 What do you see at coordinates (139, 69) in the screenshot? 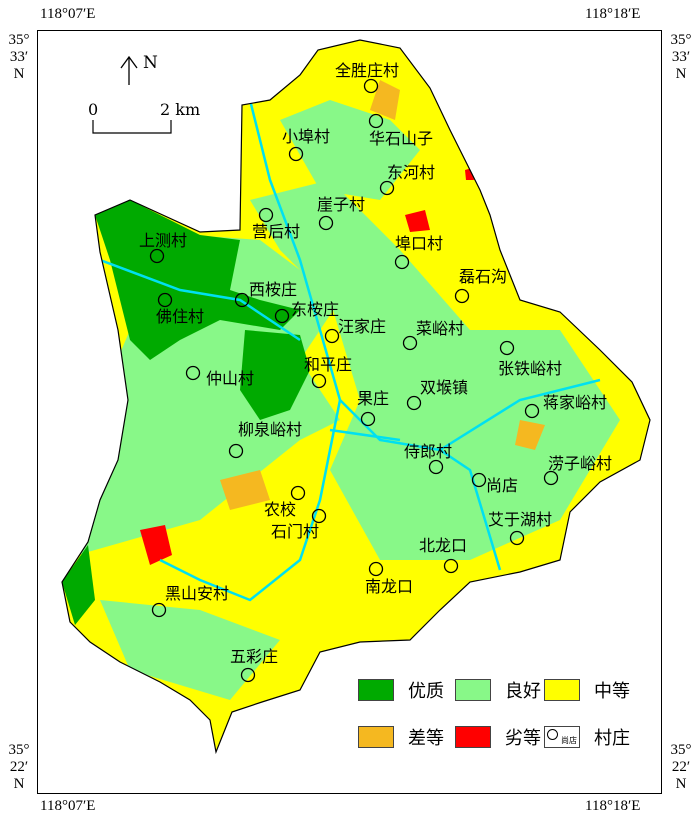
I see `north-arrow: N` at bounding box center [139, 69].